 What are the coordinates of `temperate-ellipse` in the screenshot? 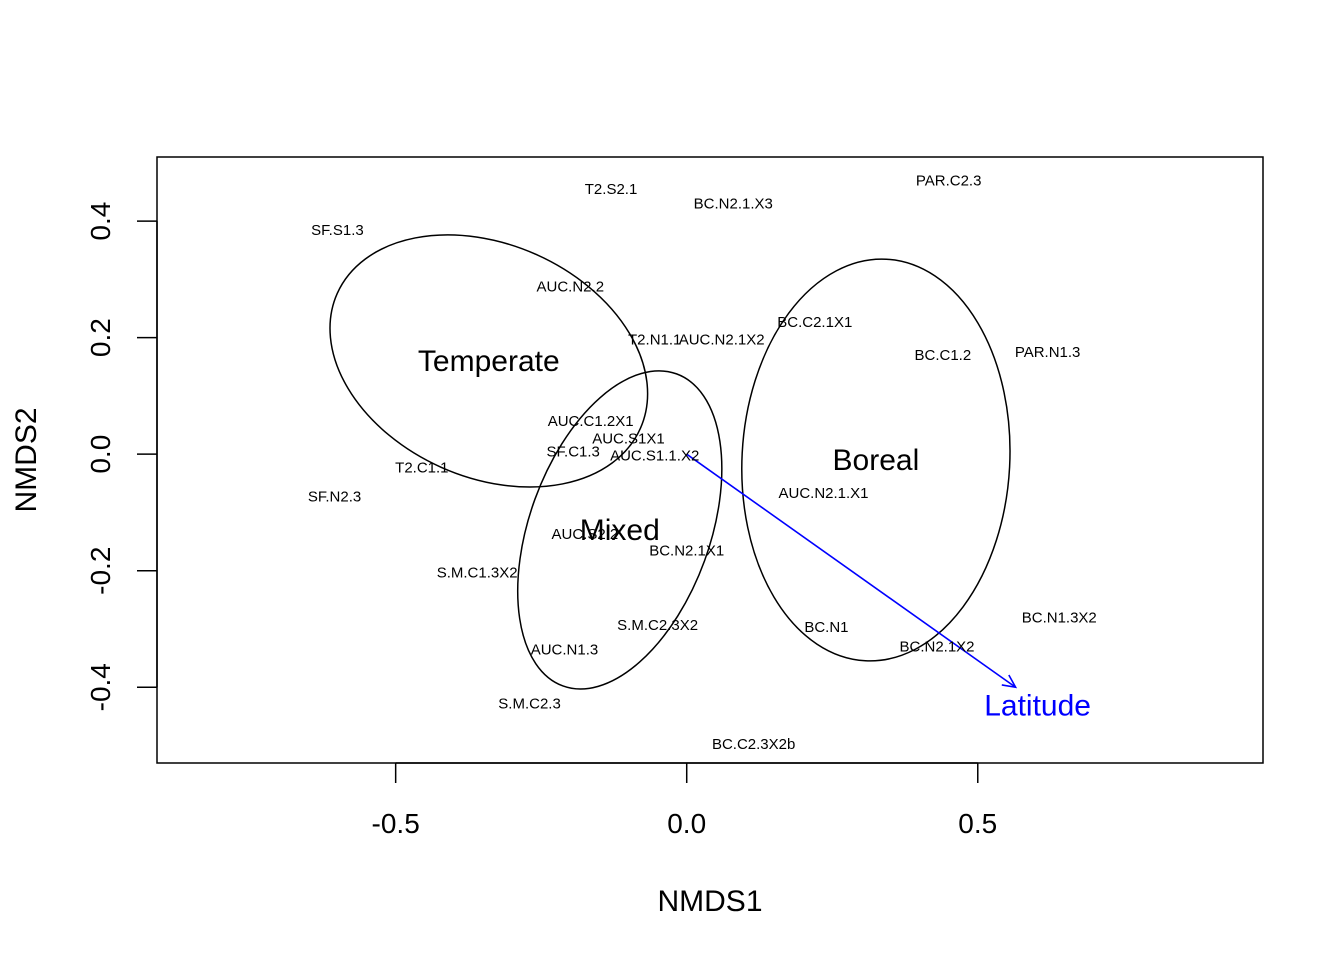 It's located at (489, 361).